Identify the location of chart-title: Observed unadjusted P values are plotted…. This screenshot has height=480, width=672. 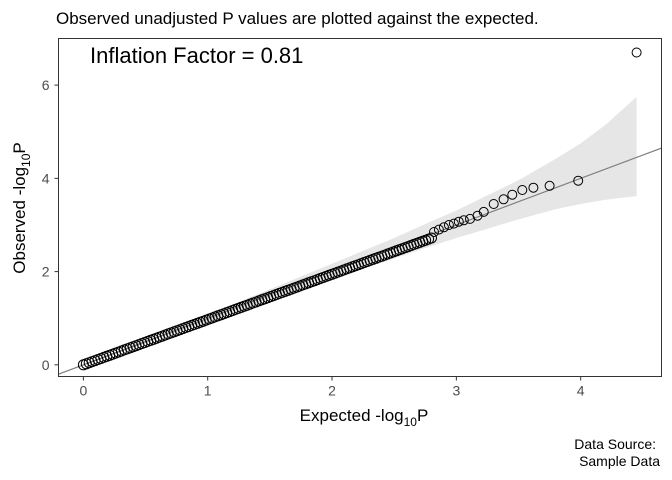
(297, 18).